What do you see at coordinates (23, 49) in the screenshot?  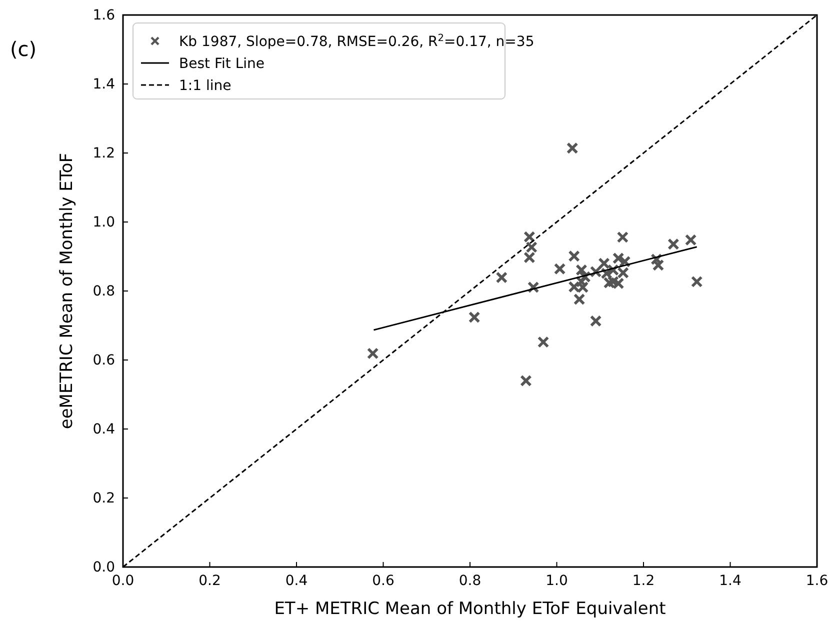 I see `text: (c)` at bounding box center [23, 49].